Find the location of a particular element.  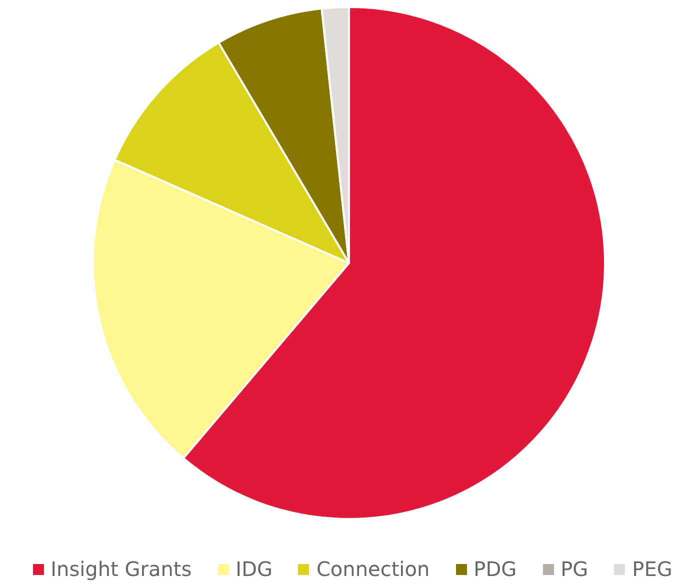

legend-label: IDG is located at coordinates (254, 569).